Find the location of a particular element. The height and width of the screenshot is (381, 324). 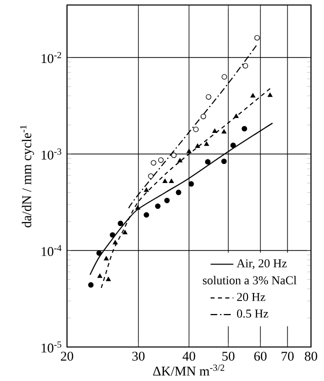

x-tick-label: 70 is located at coordinates (288, 356).